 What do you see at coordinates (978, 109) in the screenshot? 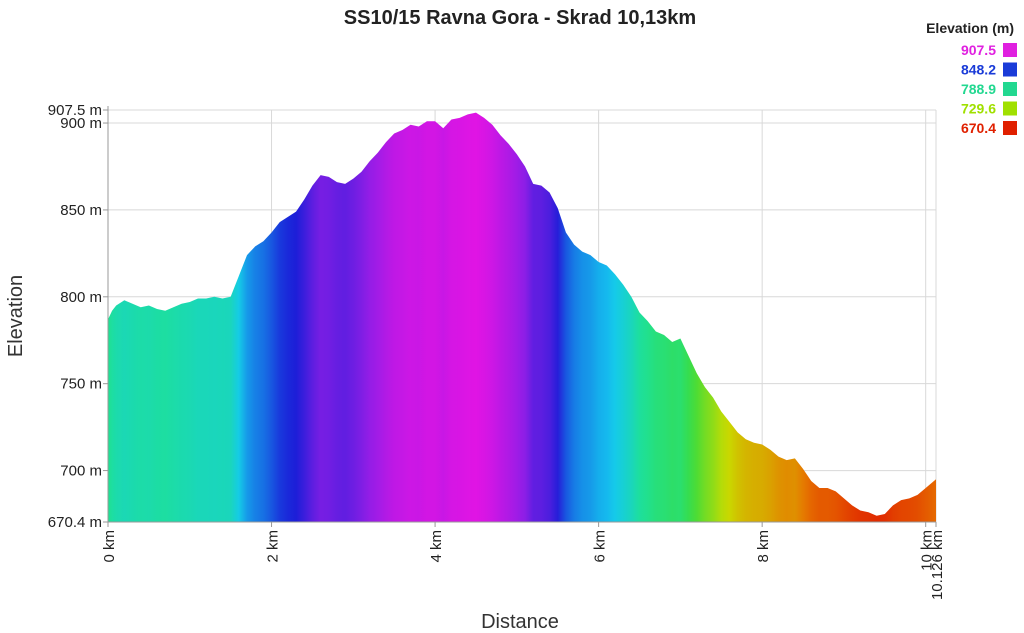
I see `legend-label-3: 729.6` at bounding box center [978, 109].